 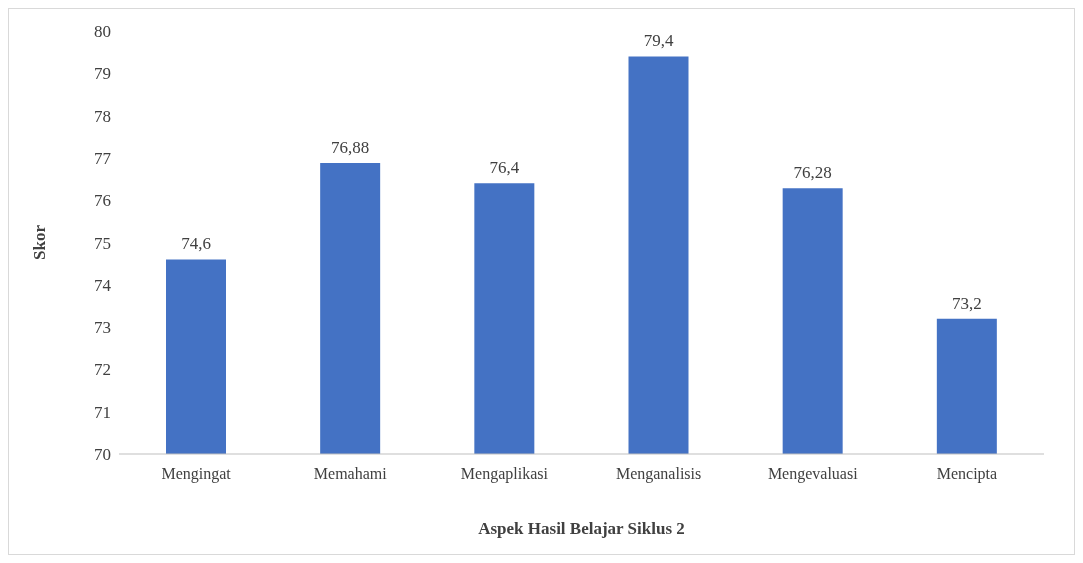 What do you see at coordinates (102, 74) in the screenshot?
I see `y-tick-label: 79` at bounding box center [102, 74].